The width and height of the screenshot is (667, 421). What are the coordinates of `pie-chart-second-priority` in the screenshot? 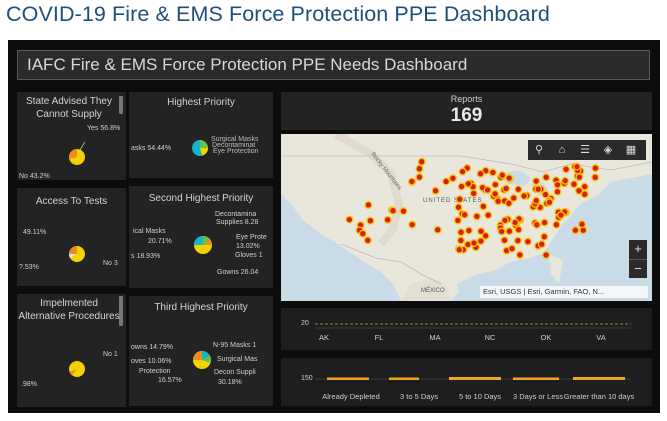 It's located at (203, 245).